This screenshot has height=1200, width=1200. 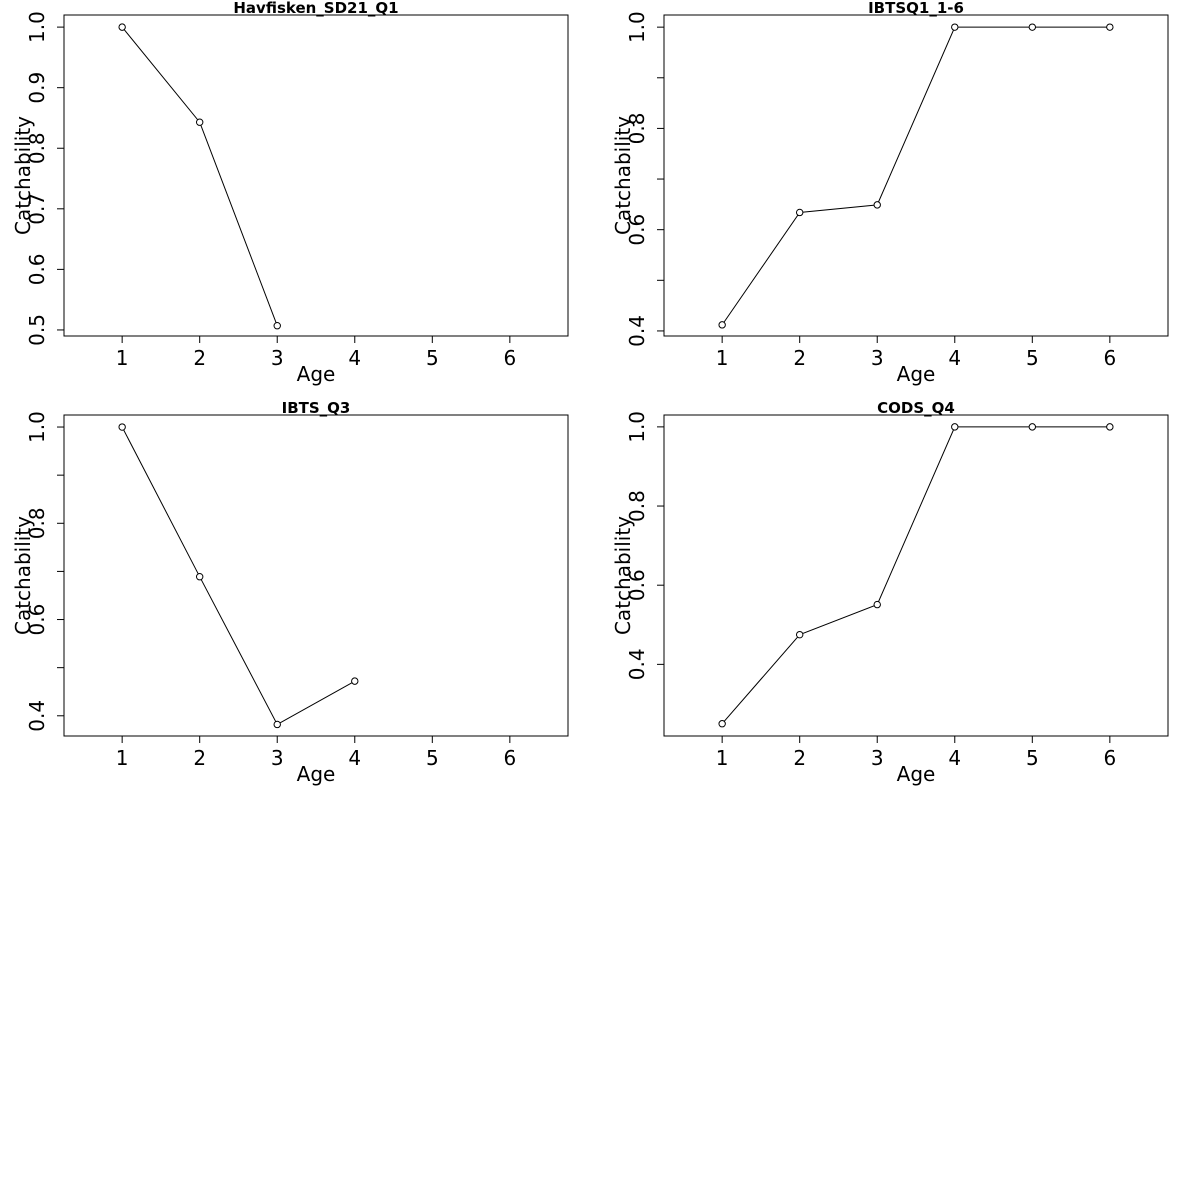 What do you see at coordinates (37, 209) in the screenshot?
I see `y-tick-label: 0.7` at bounding box center [37, 209].